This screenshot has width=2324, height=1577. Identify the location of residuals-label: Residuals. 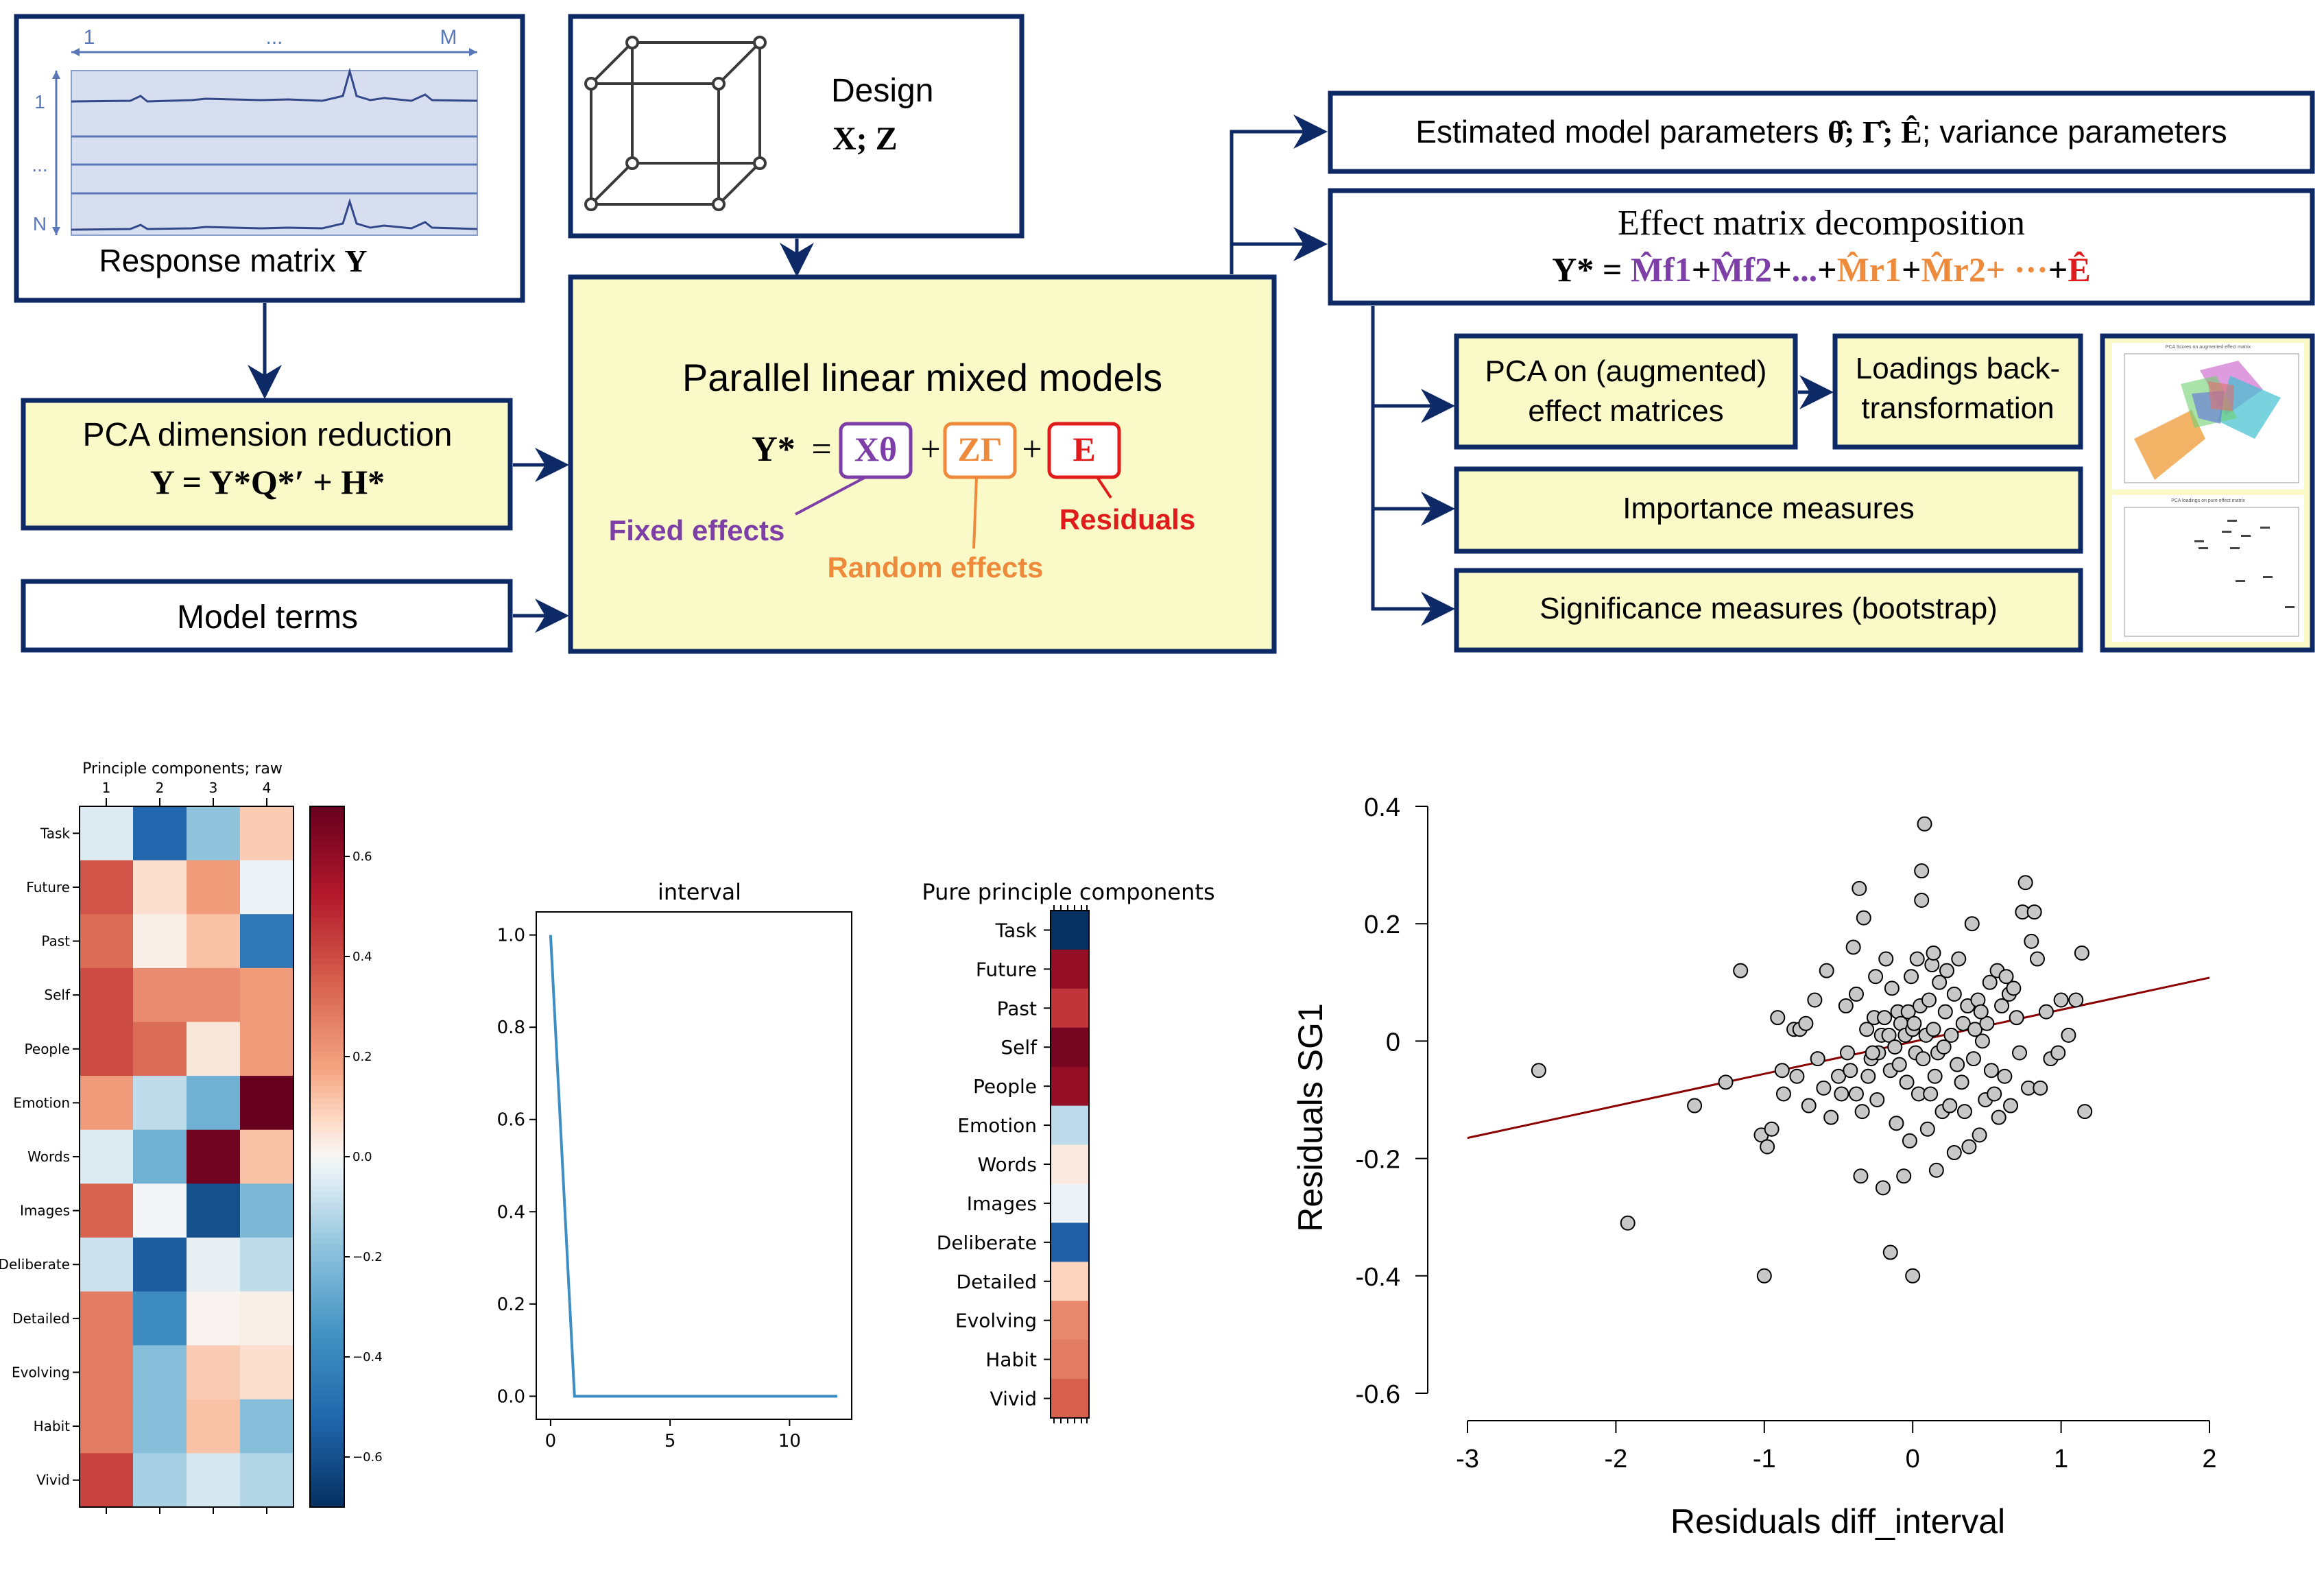
(1127, 519).